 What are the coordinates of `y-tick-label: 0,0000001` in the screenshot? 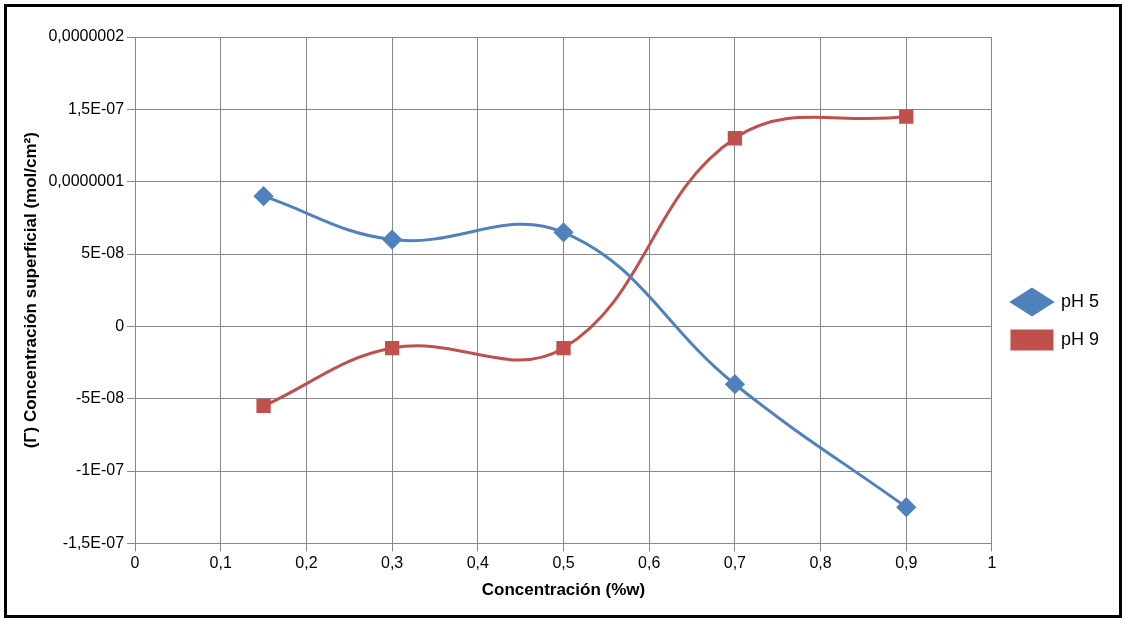 It's located at (86, 181).